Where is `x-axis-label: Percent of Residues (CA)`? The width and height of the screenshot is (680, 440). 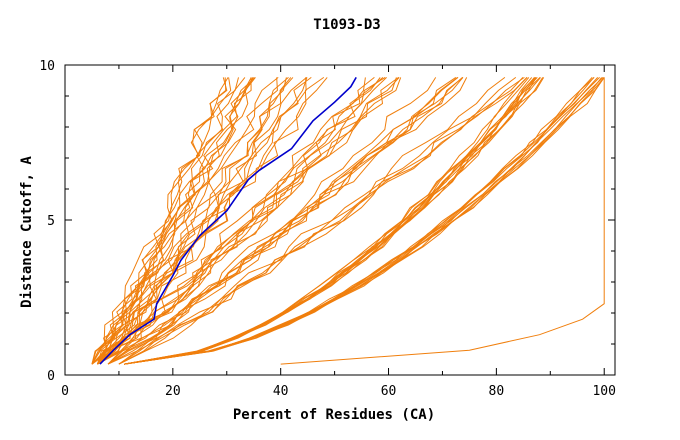
x-axis-label: Percent of Residues (CA) is located at coordinates (334, 415).